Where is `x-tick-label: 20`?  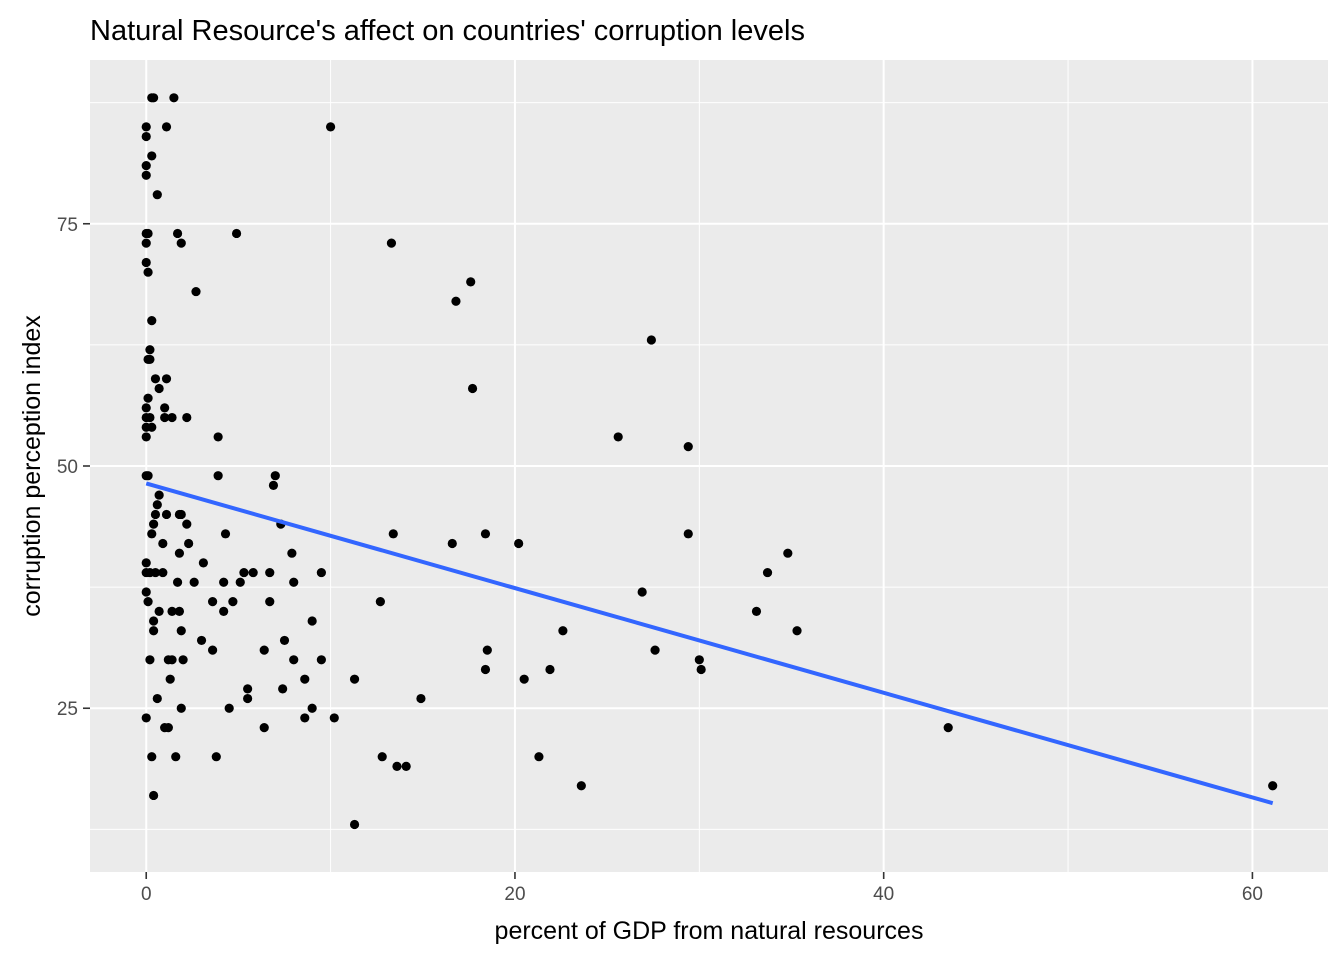 x-tick-label: 20 is located at coordinates (514, 894).